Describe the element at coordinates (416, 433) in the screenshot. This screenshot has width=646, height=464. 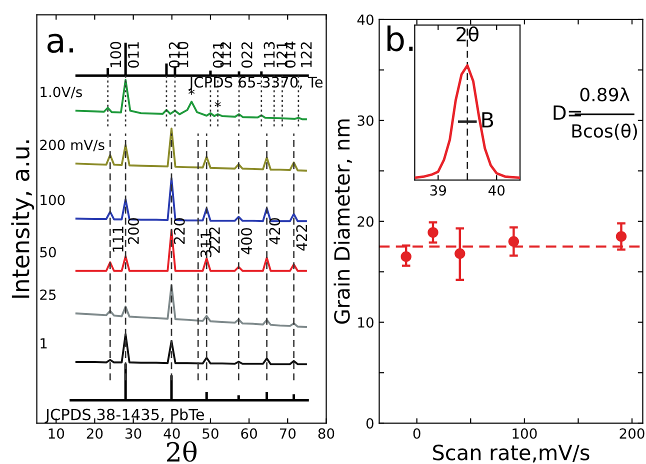
I see `x-tick-label: 0` at that location.